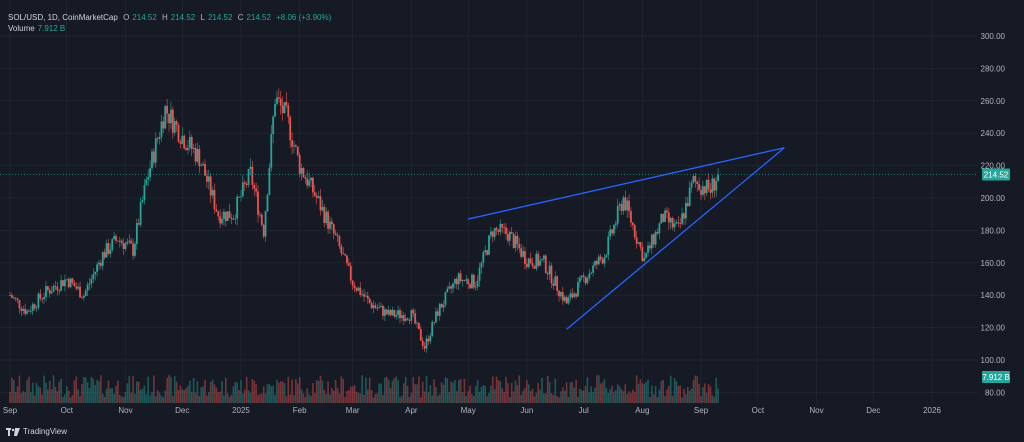 This screenshot has width=1024, height=442. I want to click on x-tick-label: Nov, so click(125, 410).